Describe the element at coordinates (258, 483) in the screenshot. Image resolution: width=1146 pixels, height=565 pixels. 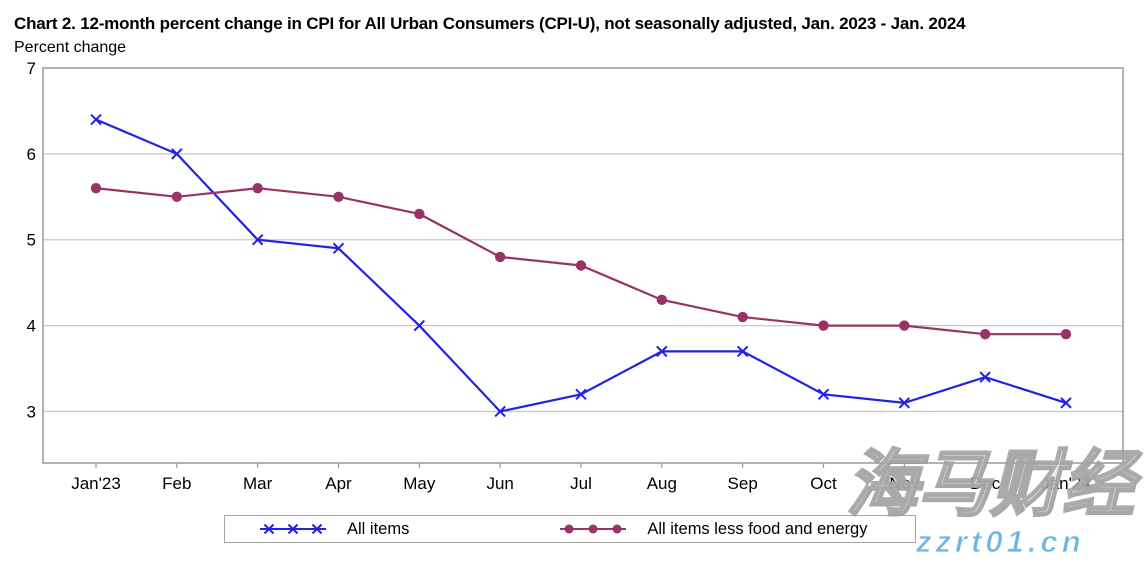
I see `x-tick-label: Mar` at that location.